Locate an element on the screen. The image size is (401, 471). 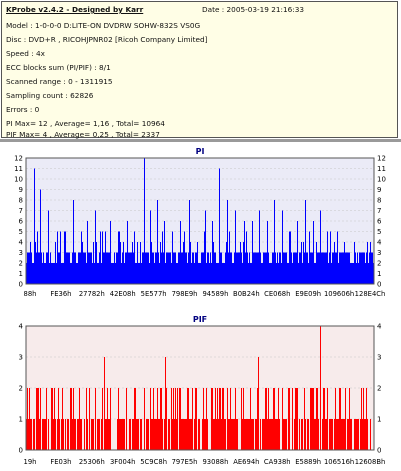
chart-title: PIF is located at coordinates (200, 319).